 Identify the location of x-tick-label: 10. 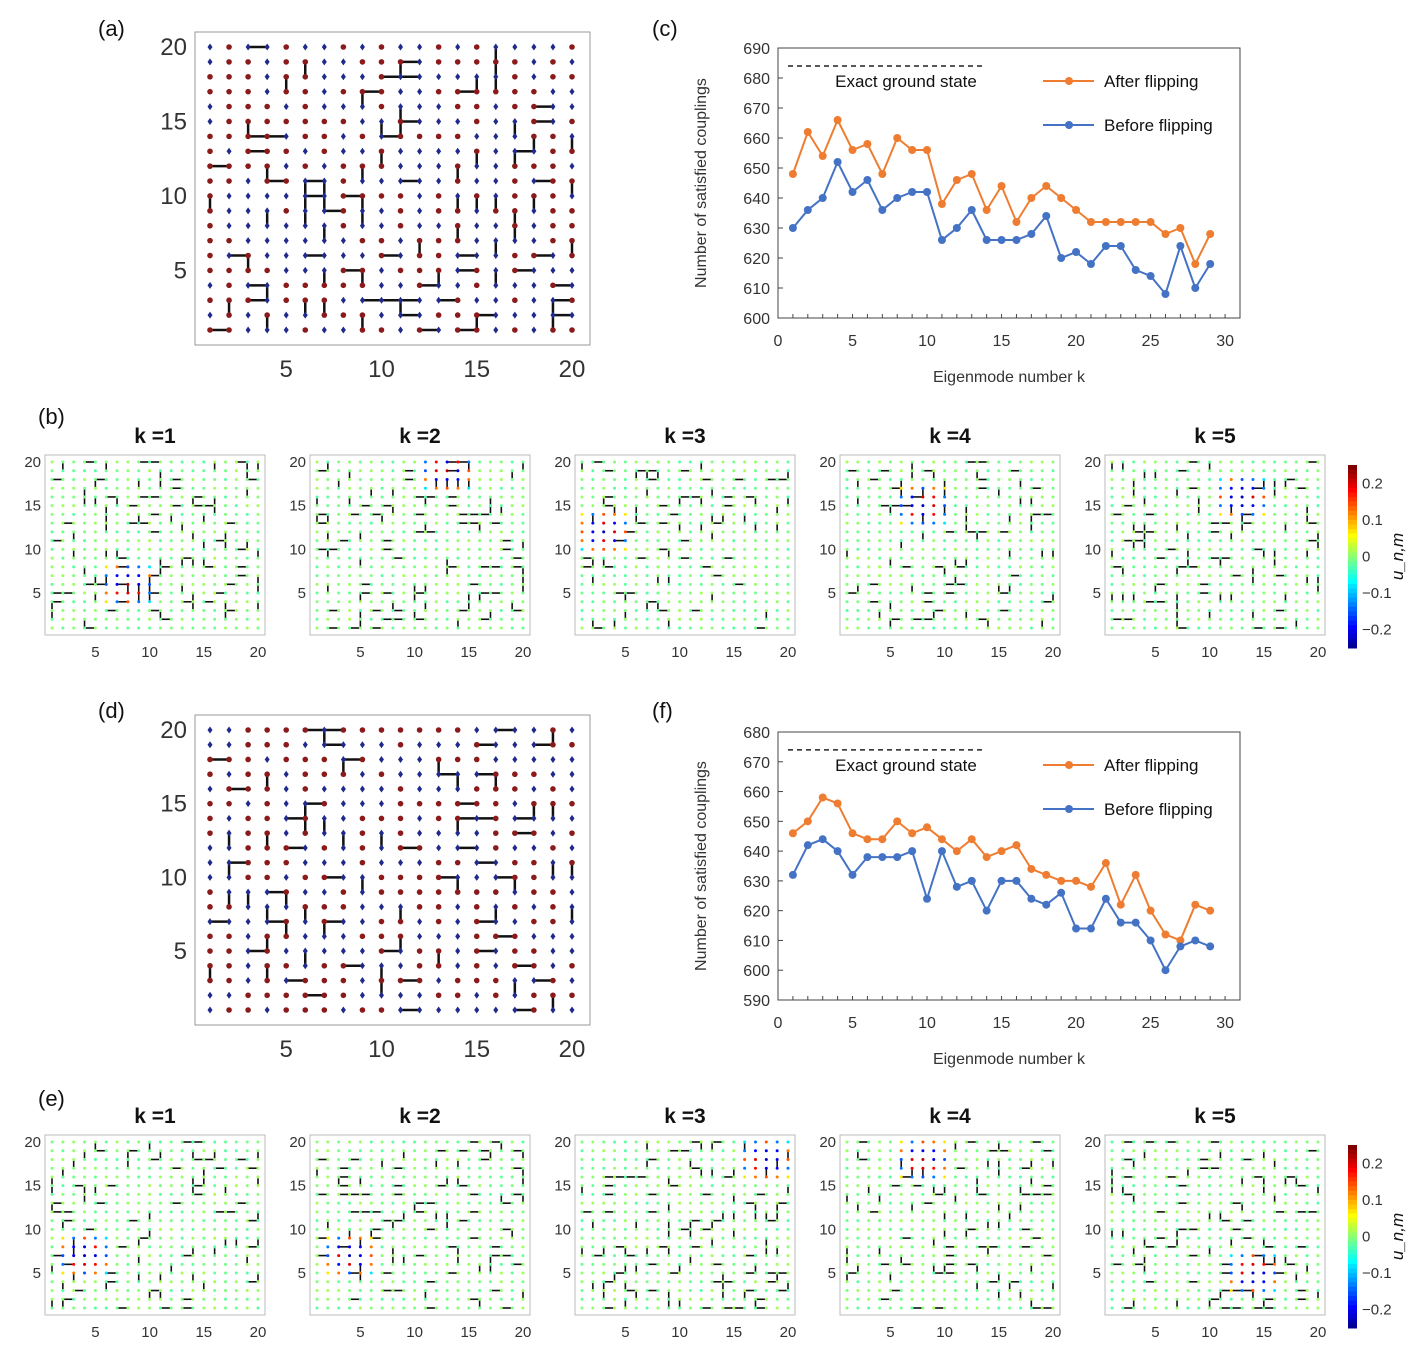
(414, 652).